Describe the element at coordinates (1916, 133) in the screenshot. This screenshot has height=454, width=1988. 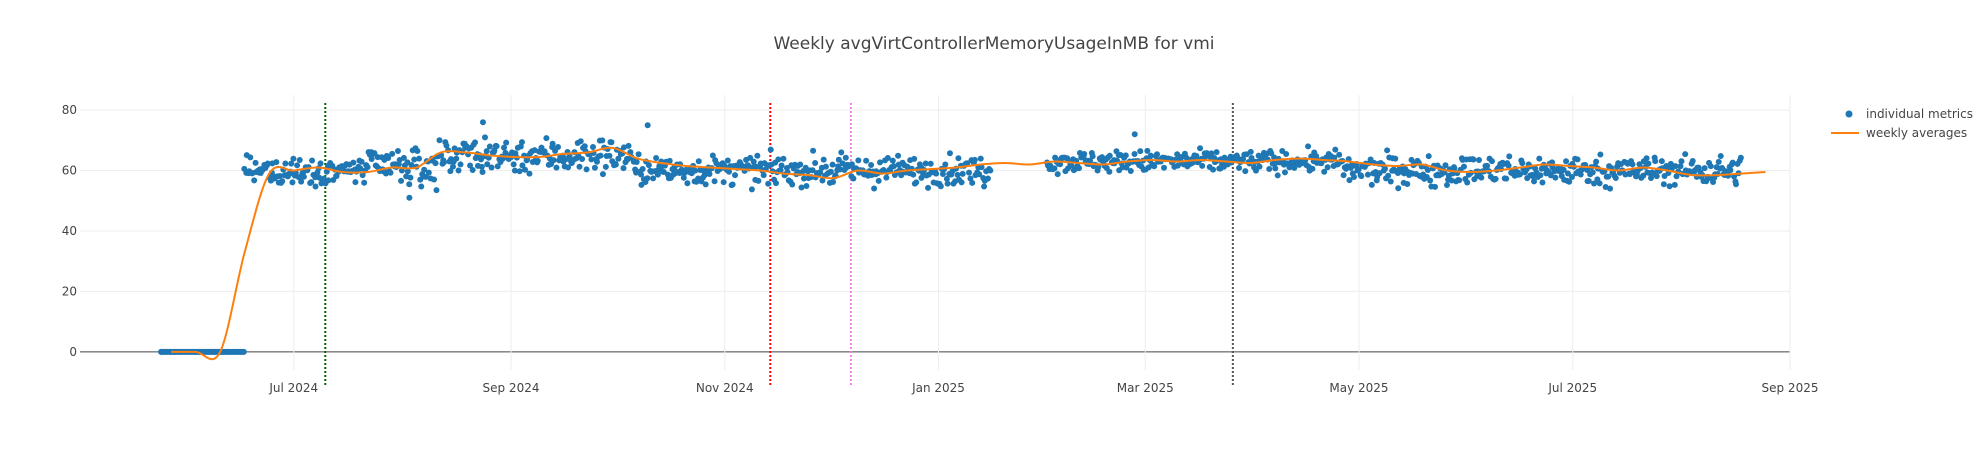
I see `legend-label-weekly-averages: weekly averages` at that location.